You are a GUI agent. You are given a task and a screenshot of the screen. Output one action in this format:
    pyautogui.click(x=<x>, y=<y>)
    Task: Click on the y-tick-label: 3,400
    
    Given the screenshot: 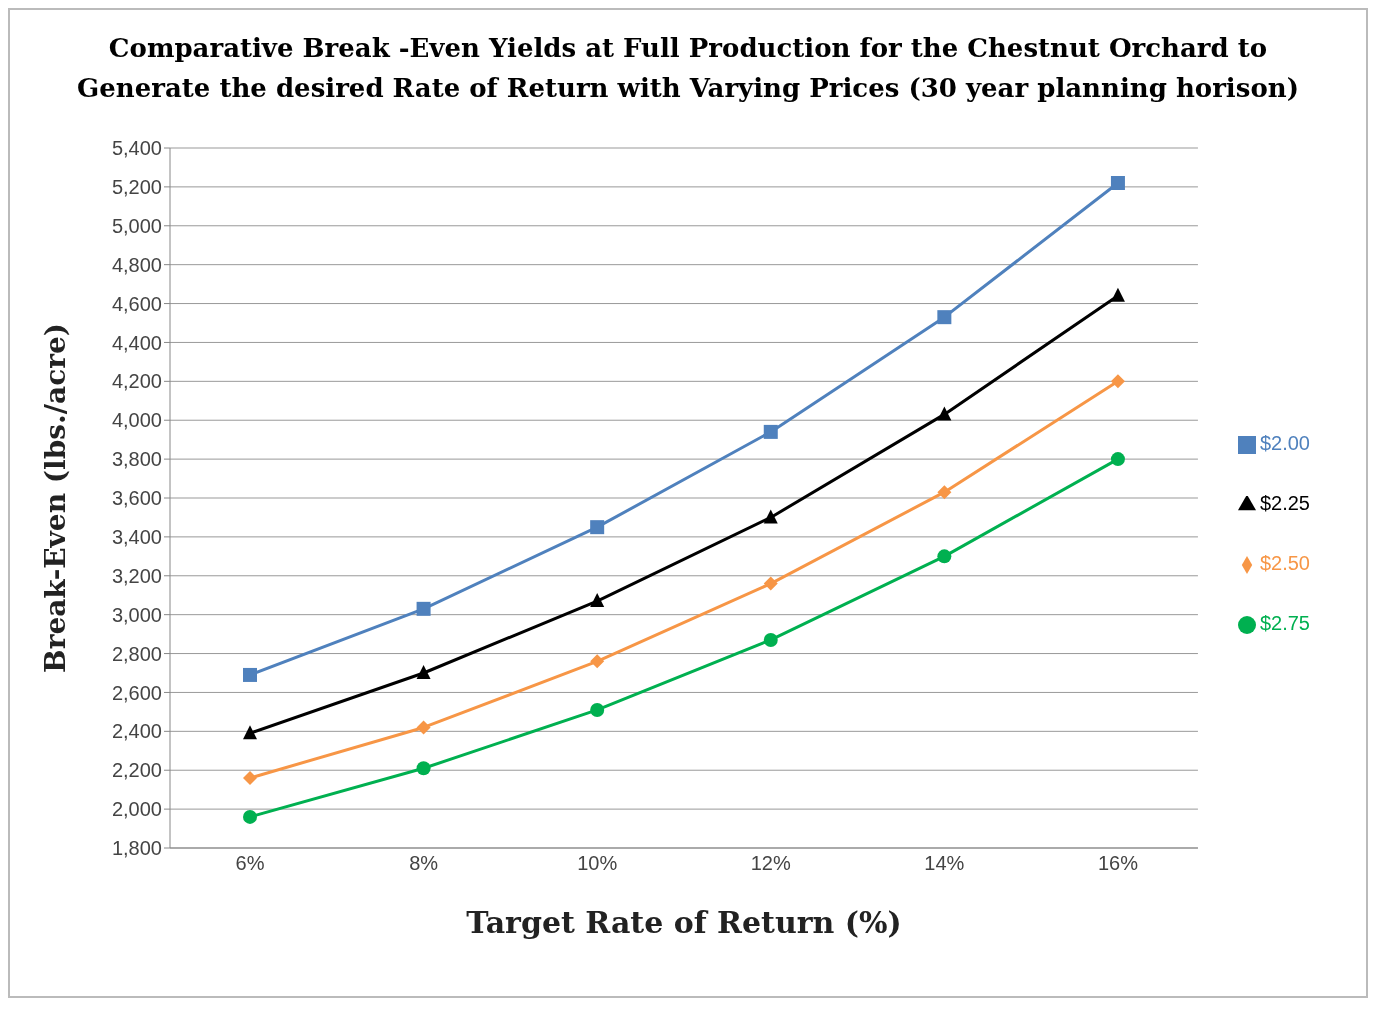 What is the action you would take?
    pyautogui.click(x=136, y=536)
    